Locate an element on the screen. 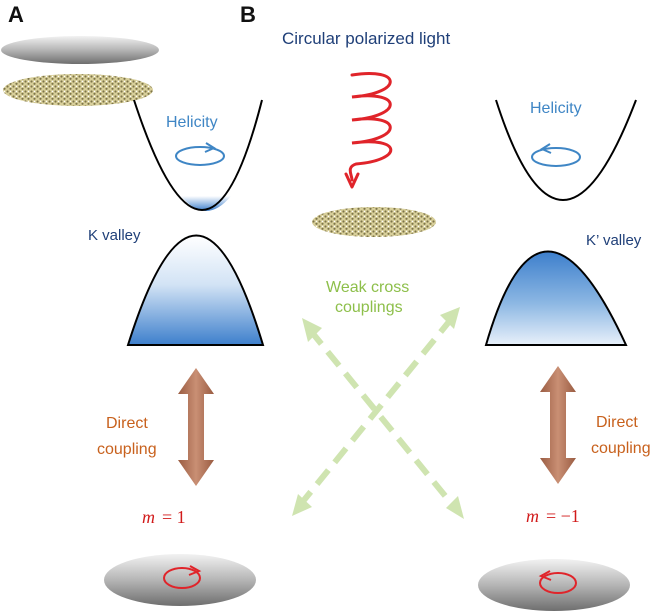  substrate-disk-icon is located at coordinates (80, 50).